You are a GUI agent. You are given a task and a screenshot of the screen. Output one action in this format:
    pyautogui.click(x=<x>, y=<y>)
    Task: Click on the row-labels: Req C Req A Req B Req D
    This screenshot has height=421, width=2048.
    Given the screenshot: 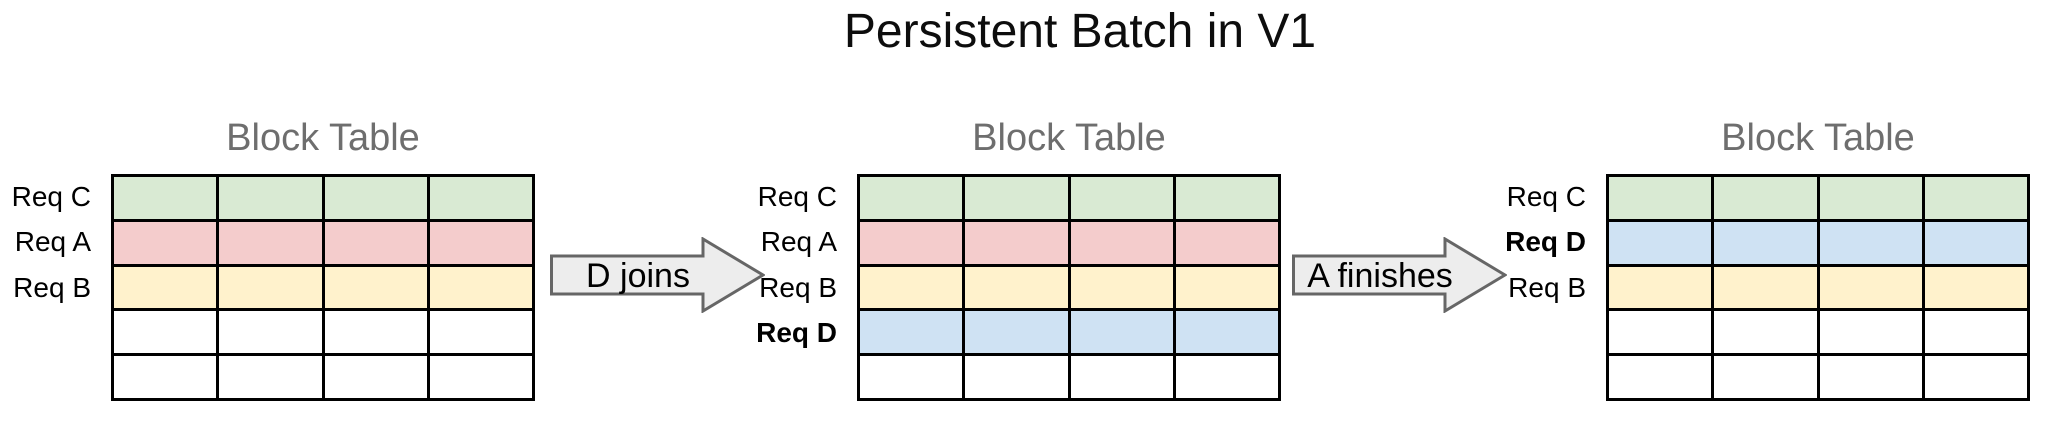 What is the action you would take?
    pyautogui.click(x=727, y=287)
    